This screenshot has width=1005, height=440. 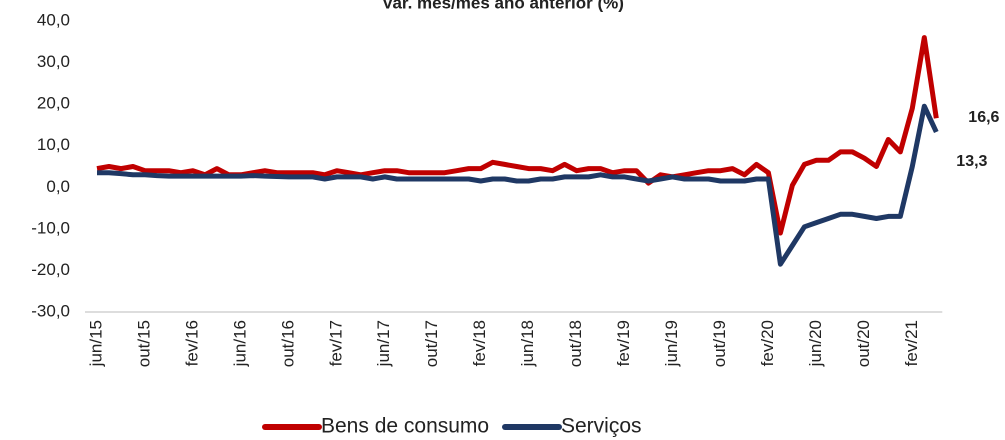 What do you see at coordinates (53, 19) in the screenshot?
I see `y-tick-label: 40,0` at bounding box center [53, 19].